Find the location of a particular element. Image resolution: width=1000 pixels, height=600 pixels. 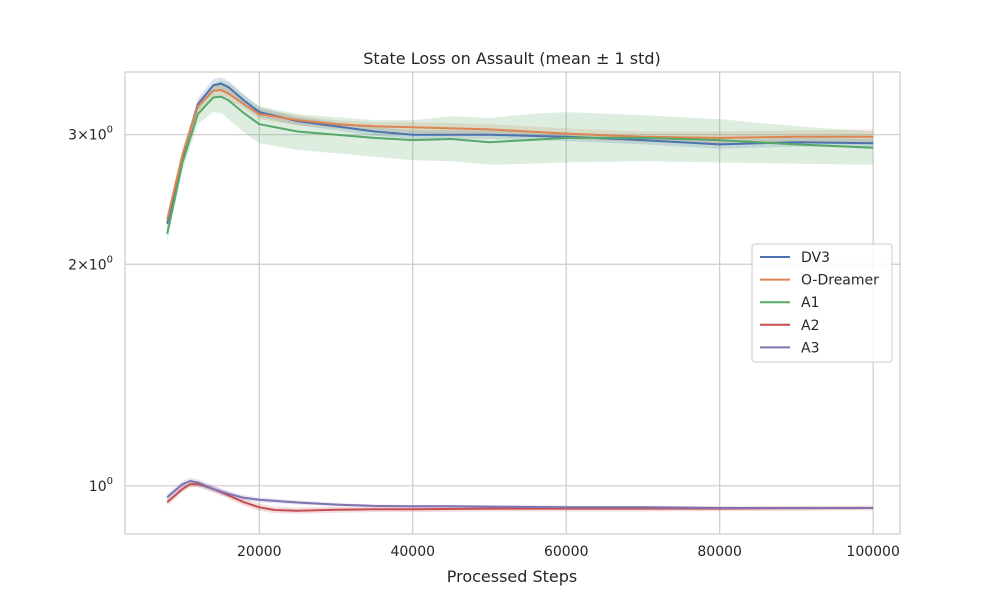

x-tick-label: 80000 is located at coordinates (719, 552).